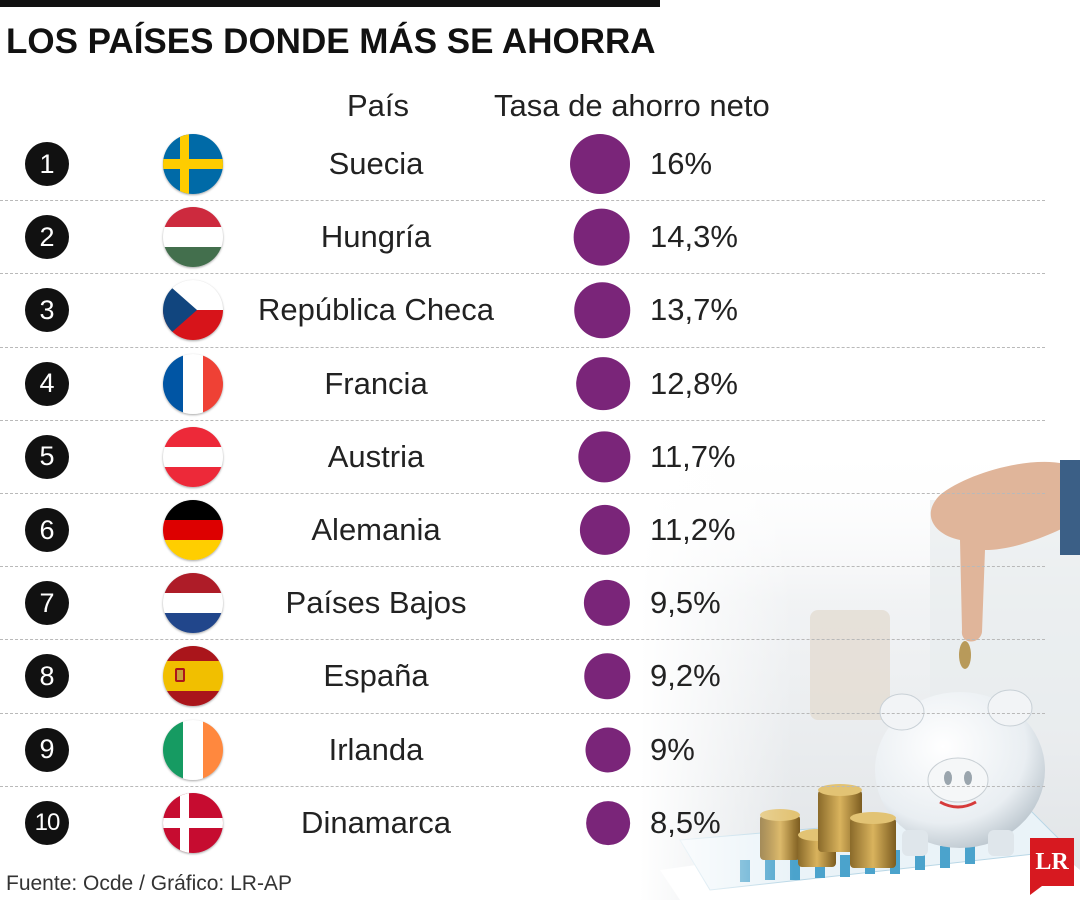 The width and height of the screenshot is (1080, 900). I want to click on denmark-flag-icon, so click(193, 823).